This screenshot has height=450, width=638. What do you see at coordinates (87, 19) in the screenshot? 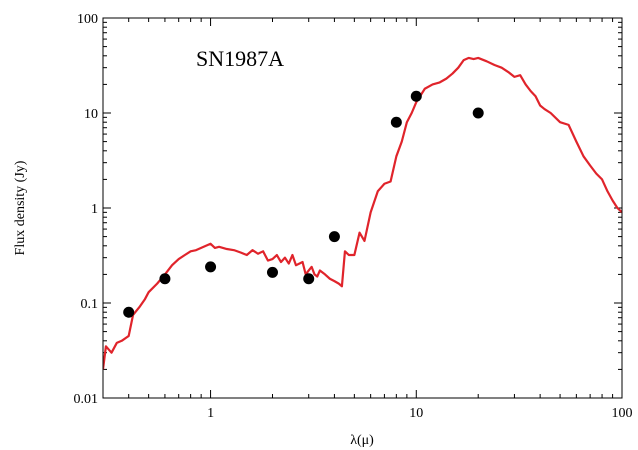
I see `y-tick-label: 100` at bounding box center [87, 19].